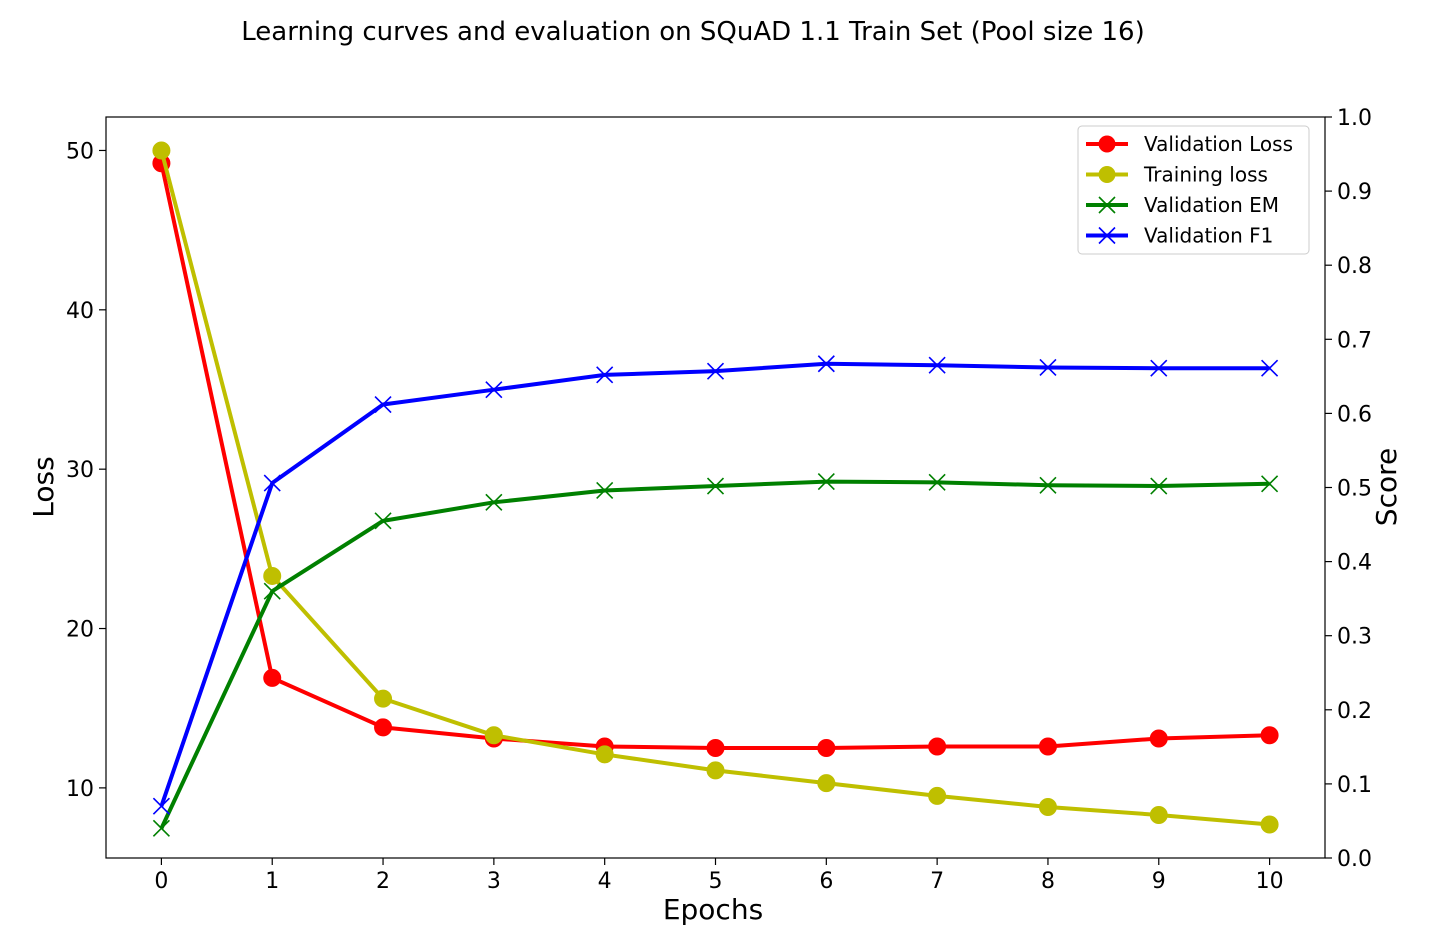  I want to click on x-tick-label: 3, so click(494, 881).